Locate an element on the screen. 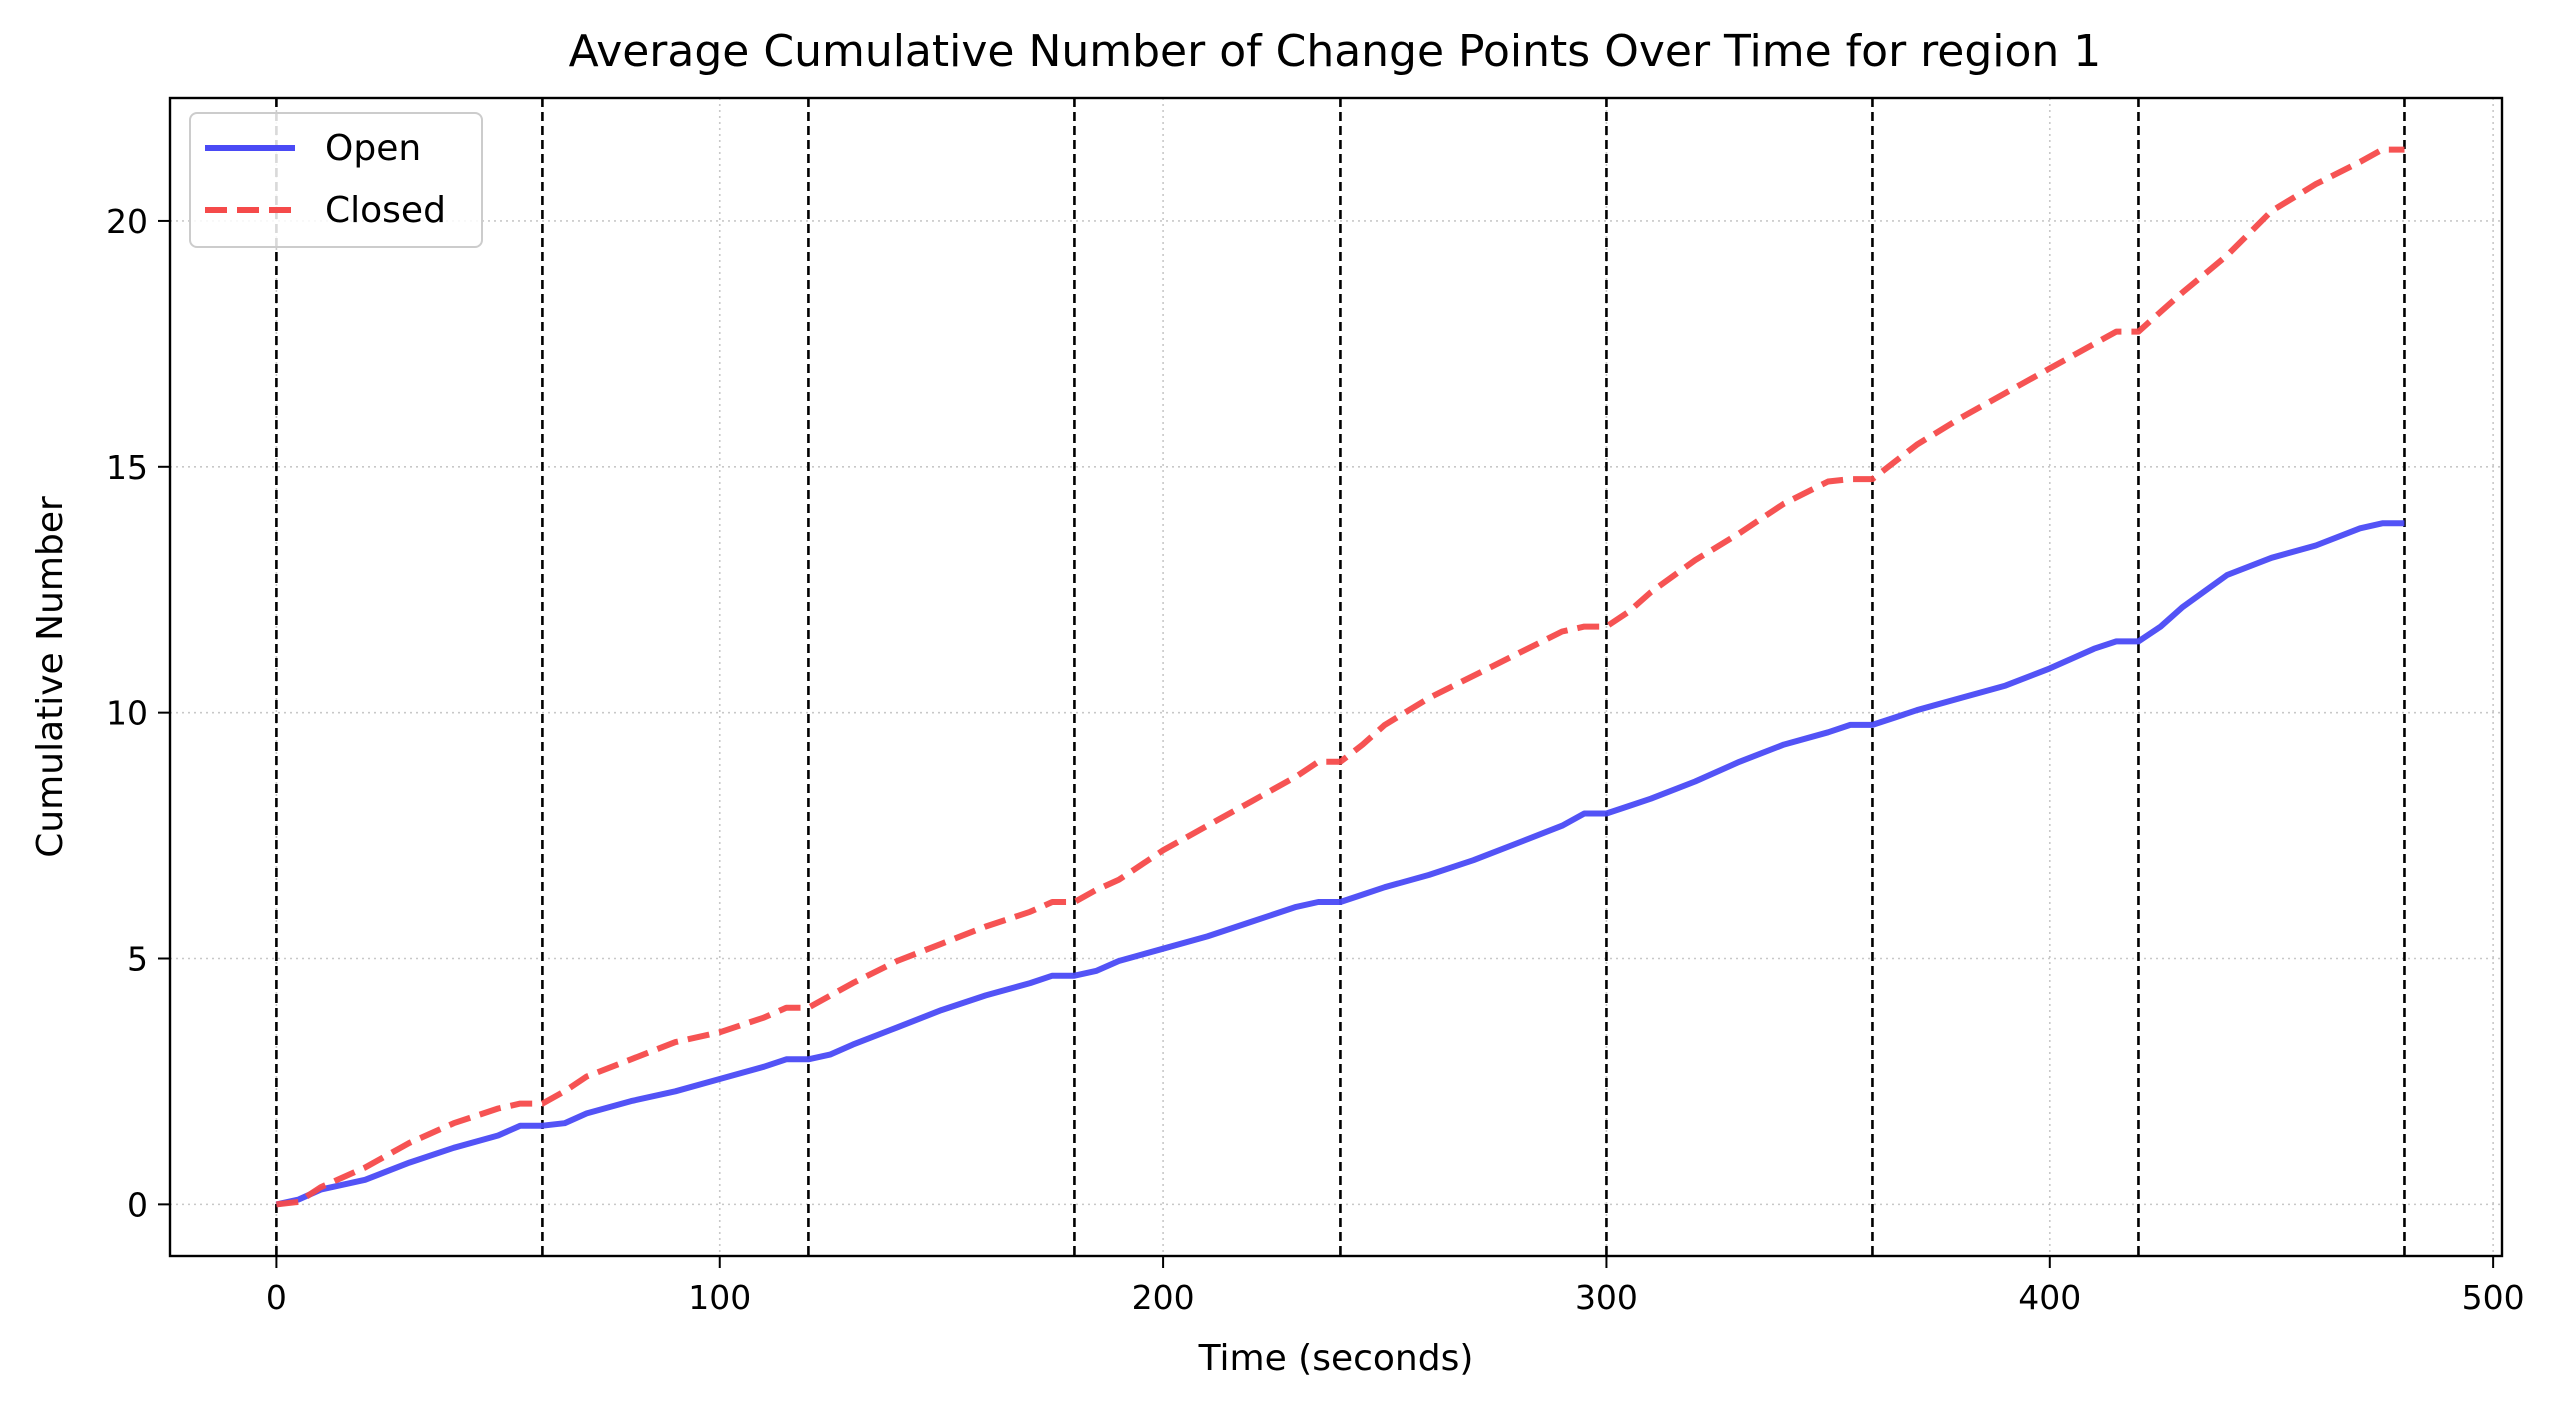 The image size is (2550, 1403). y-tick-label: 5 is located at coordinates (137, 959).